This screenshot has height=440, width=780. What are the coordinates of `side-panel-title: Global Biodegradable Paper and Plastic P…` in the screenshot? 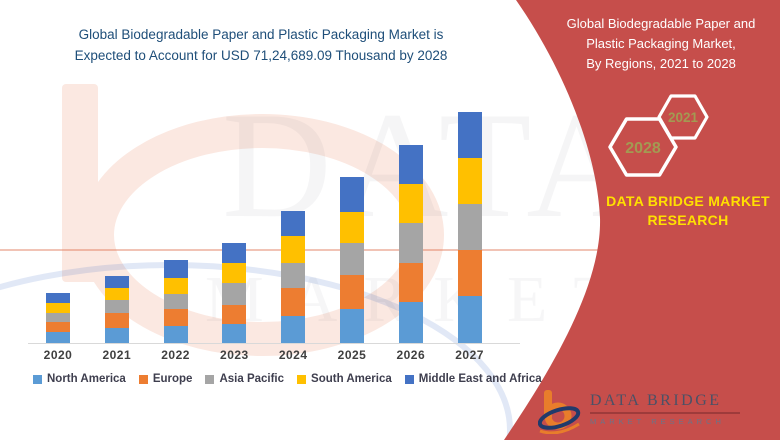 It's located at (661, 44).